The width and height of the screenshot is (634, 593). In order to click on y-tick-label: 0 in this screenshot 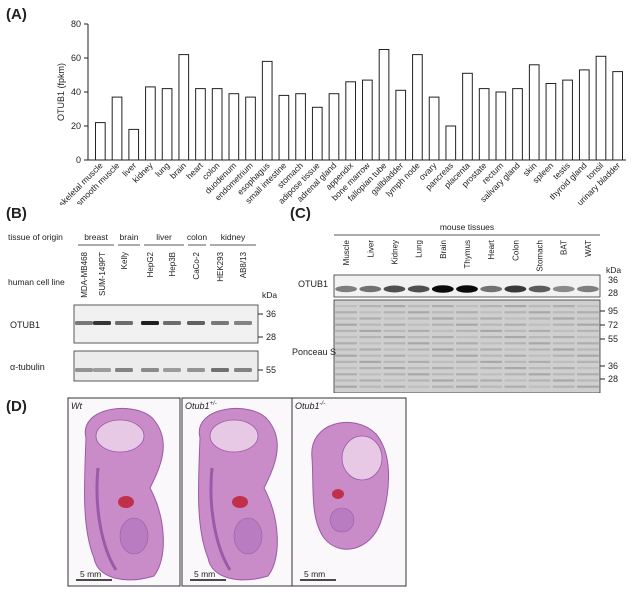, I will do `click(78, 160)`.